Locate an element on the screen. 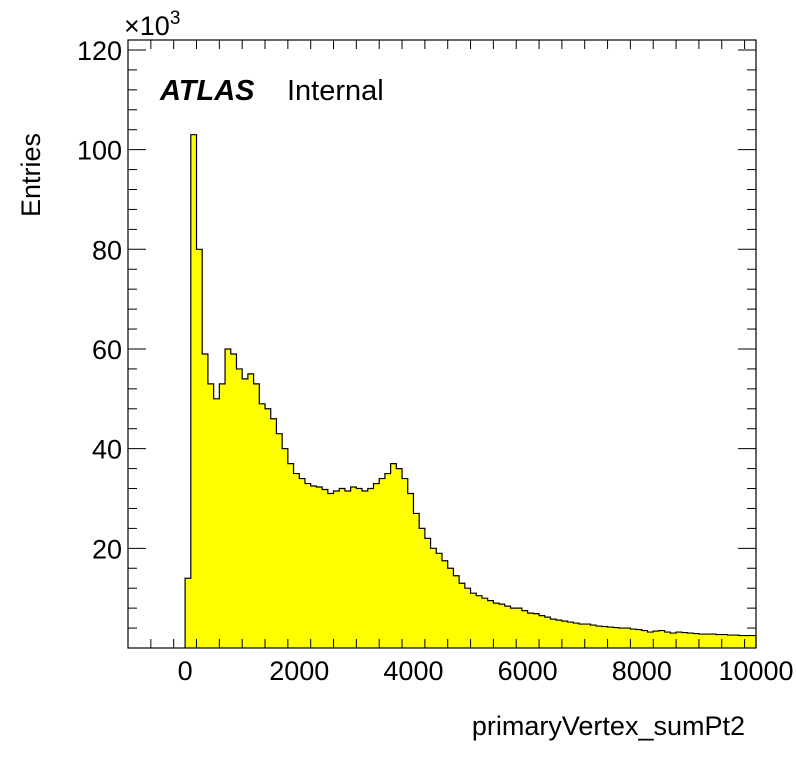  y-tick-label: 60 is located at coordinates (107, 350).